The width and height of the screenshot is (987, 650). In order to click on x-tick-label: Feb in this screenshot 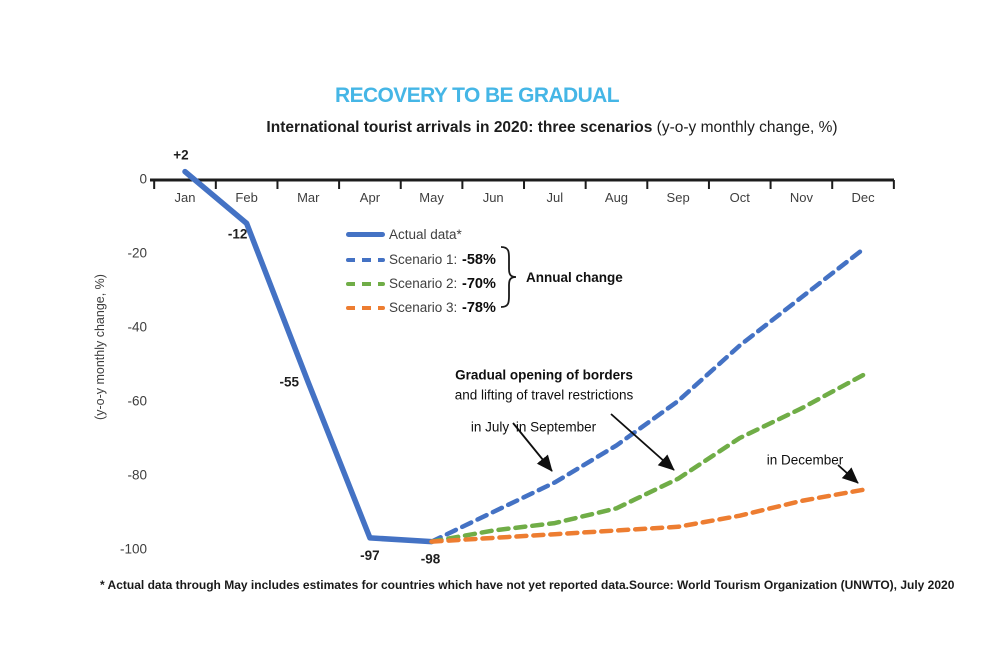, I will do `click(246, 197)`.